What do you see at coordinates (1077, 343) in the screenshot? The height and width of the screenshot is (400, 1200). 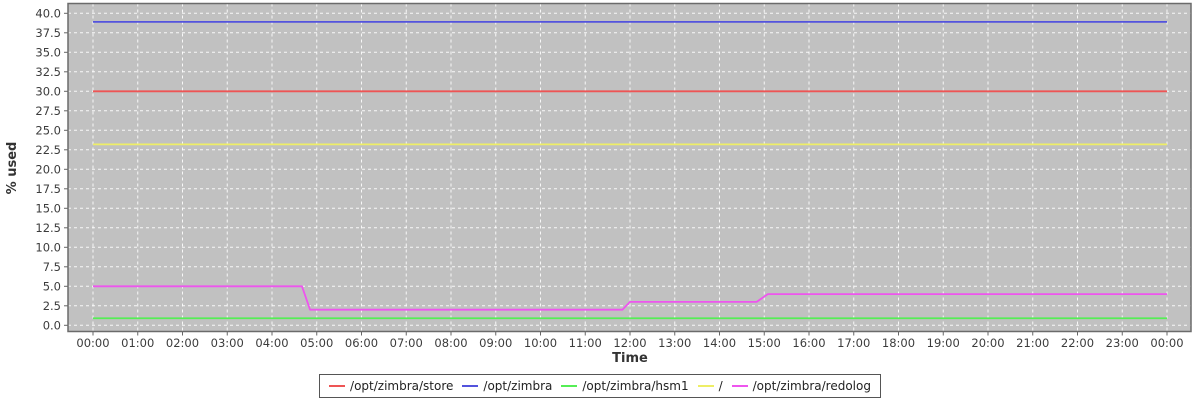 I see `x-tick-label: 22:00` at bounding box center [1077, 343].